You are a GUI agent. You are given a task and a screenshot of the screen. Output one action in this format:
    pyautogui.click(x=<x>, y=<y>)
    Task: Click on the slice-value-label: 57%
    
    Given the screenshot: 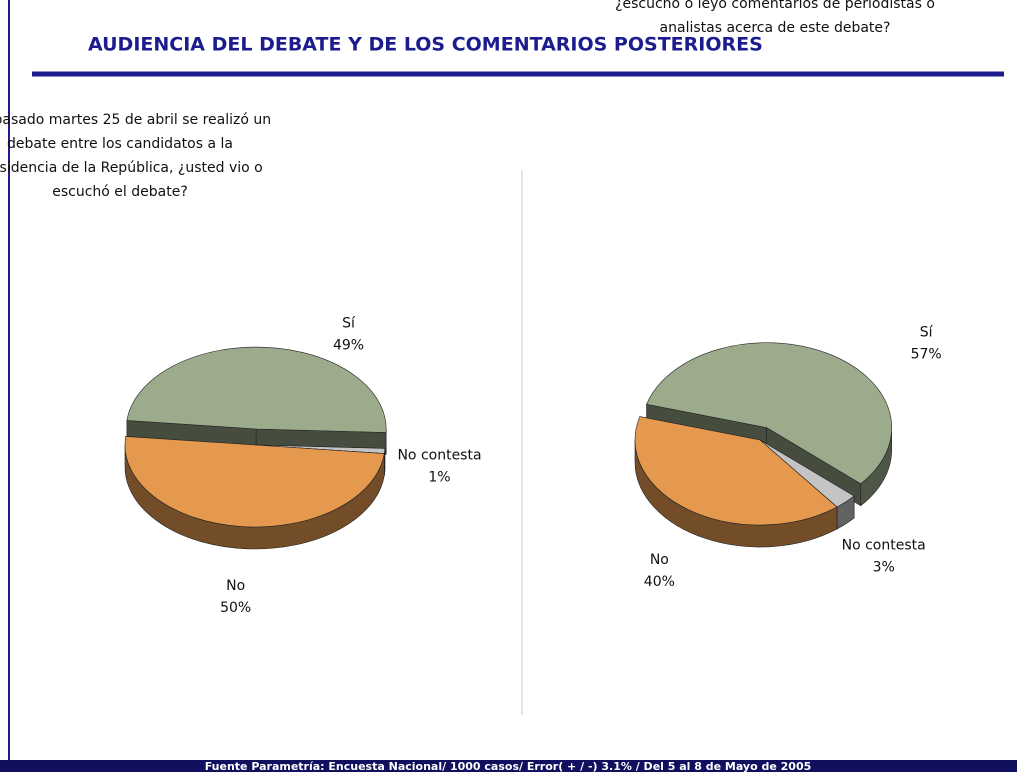 What is the action you would take?
    pyautogui.click(x=926, y=355)
    